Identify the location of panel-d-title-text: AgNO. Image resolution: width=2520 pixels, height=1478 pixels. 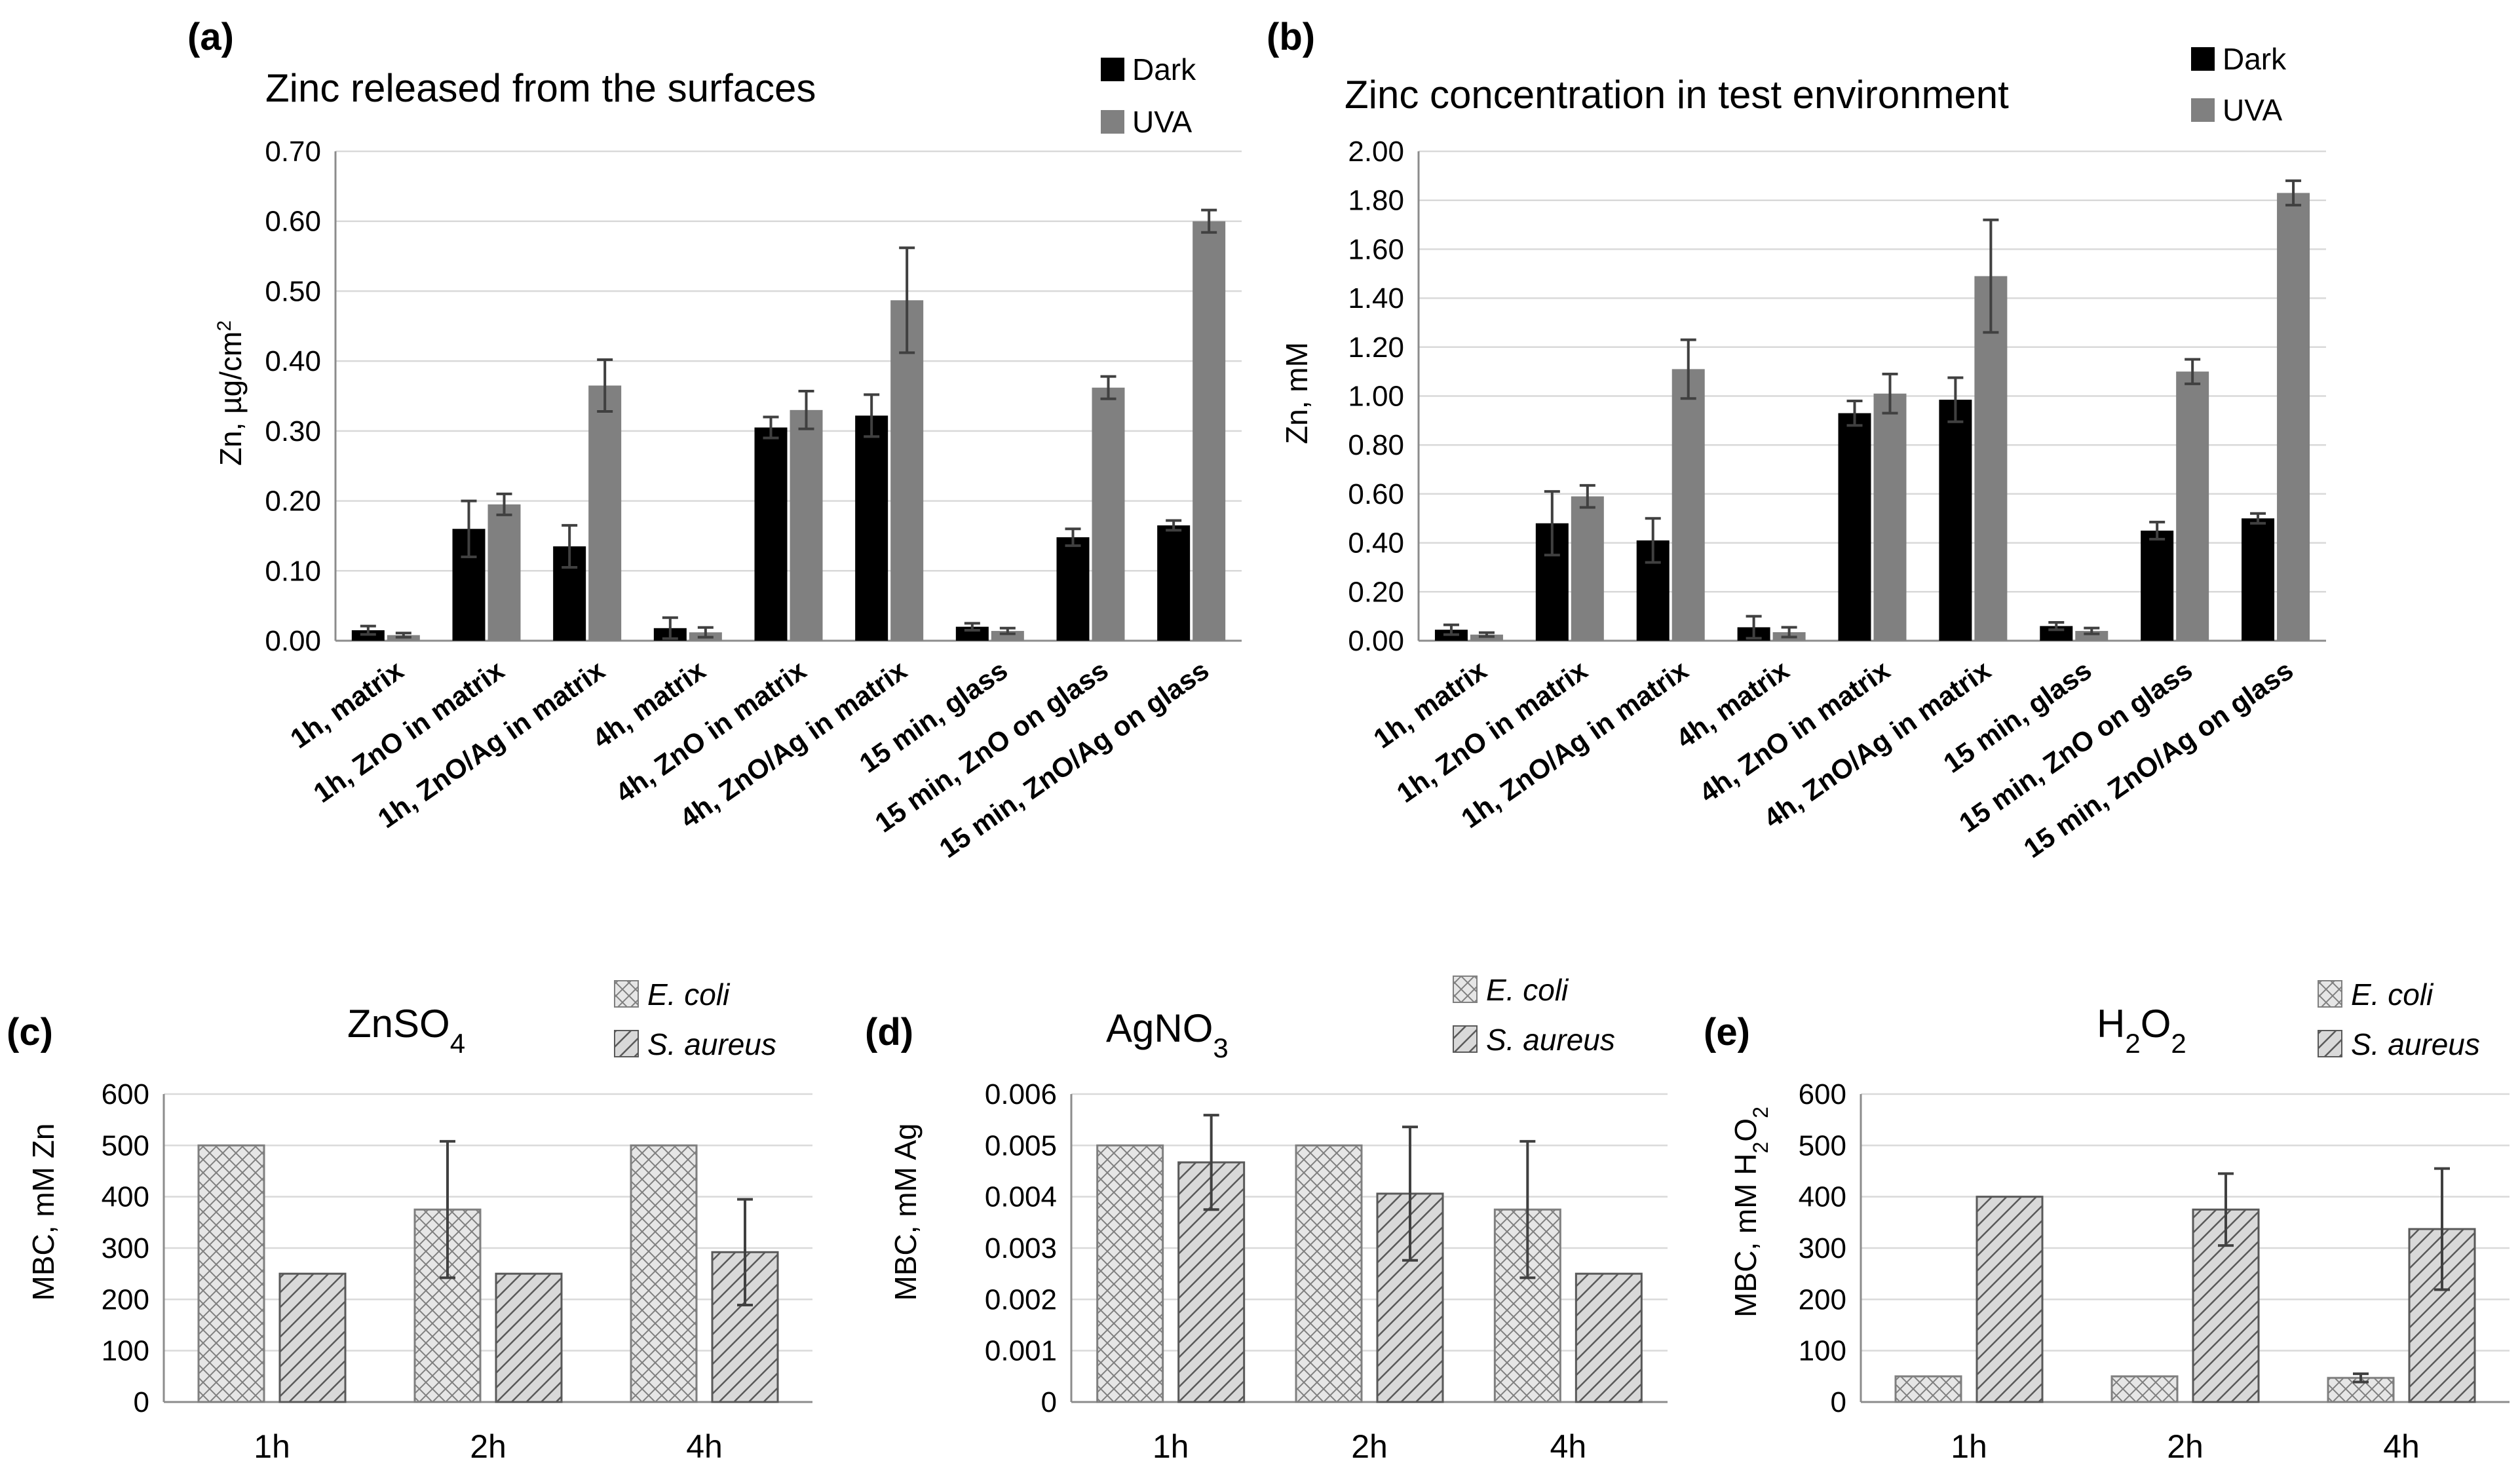
(1159, 1028).